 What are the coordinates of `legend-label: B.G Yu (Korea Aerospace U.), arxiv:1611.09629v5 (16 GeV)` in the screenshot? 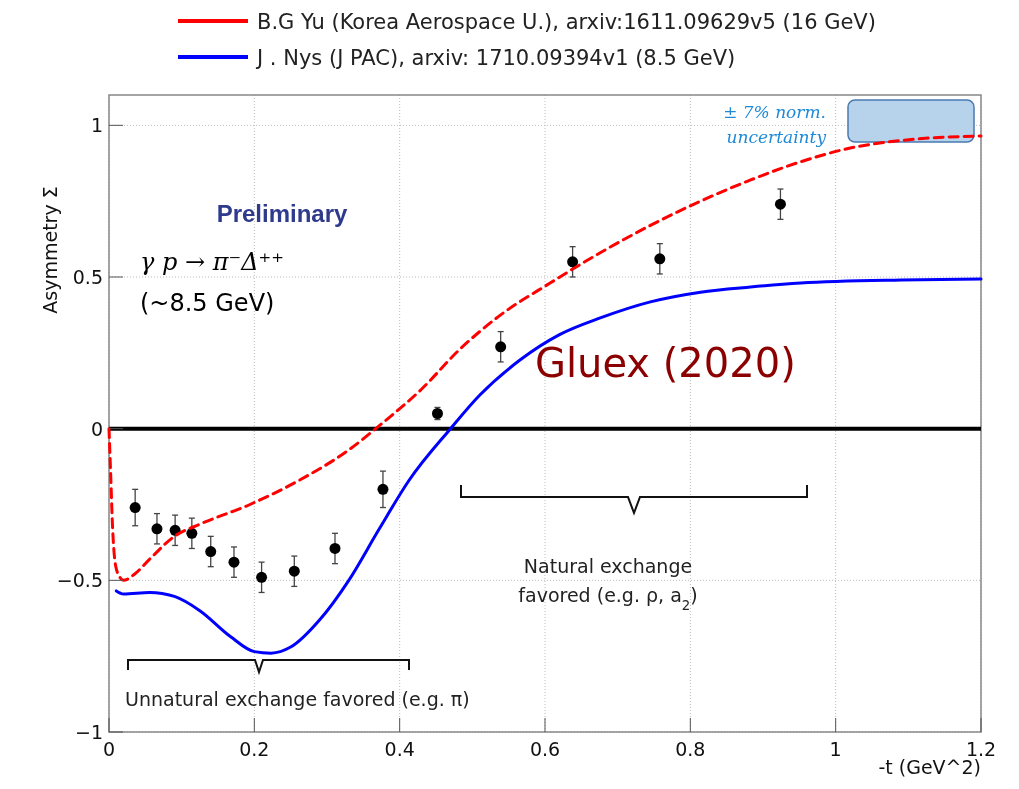 It's located at (566, 22).